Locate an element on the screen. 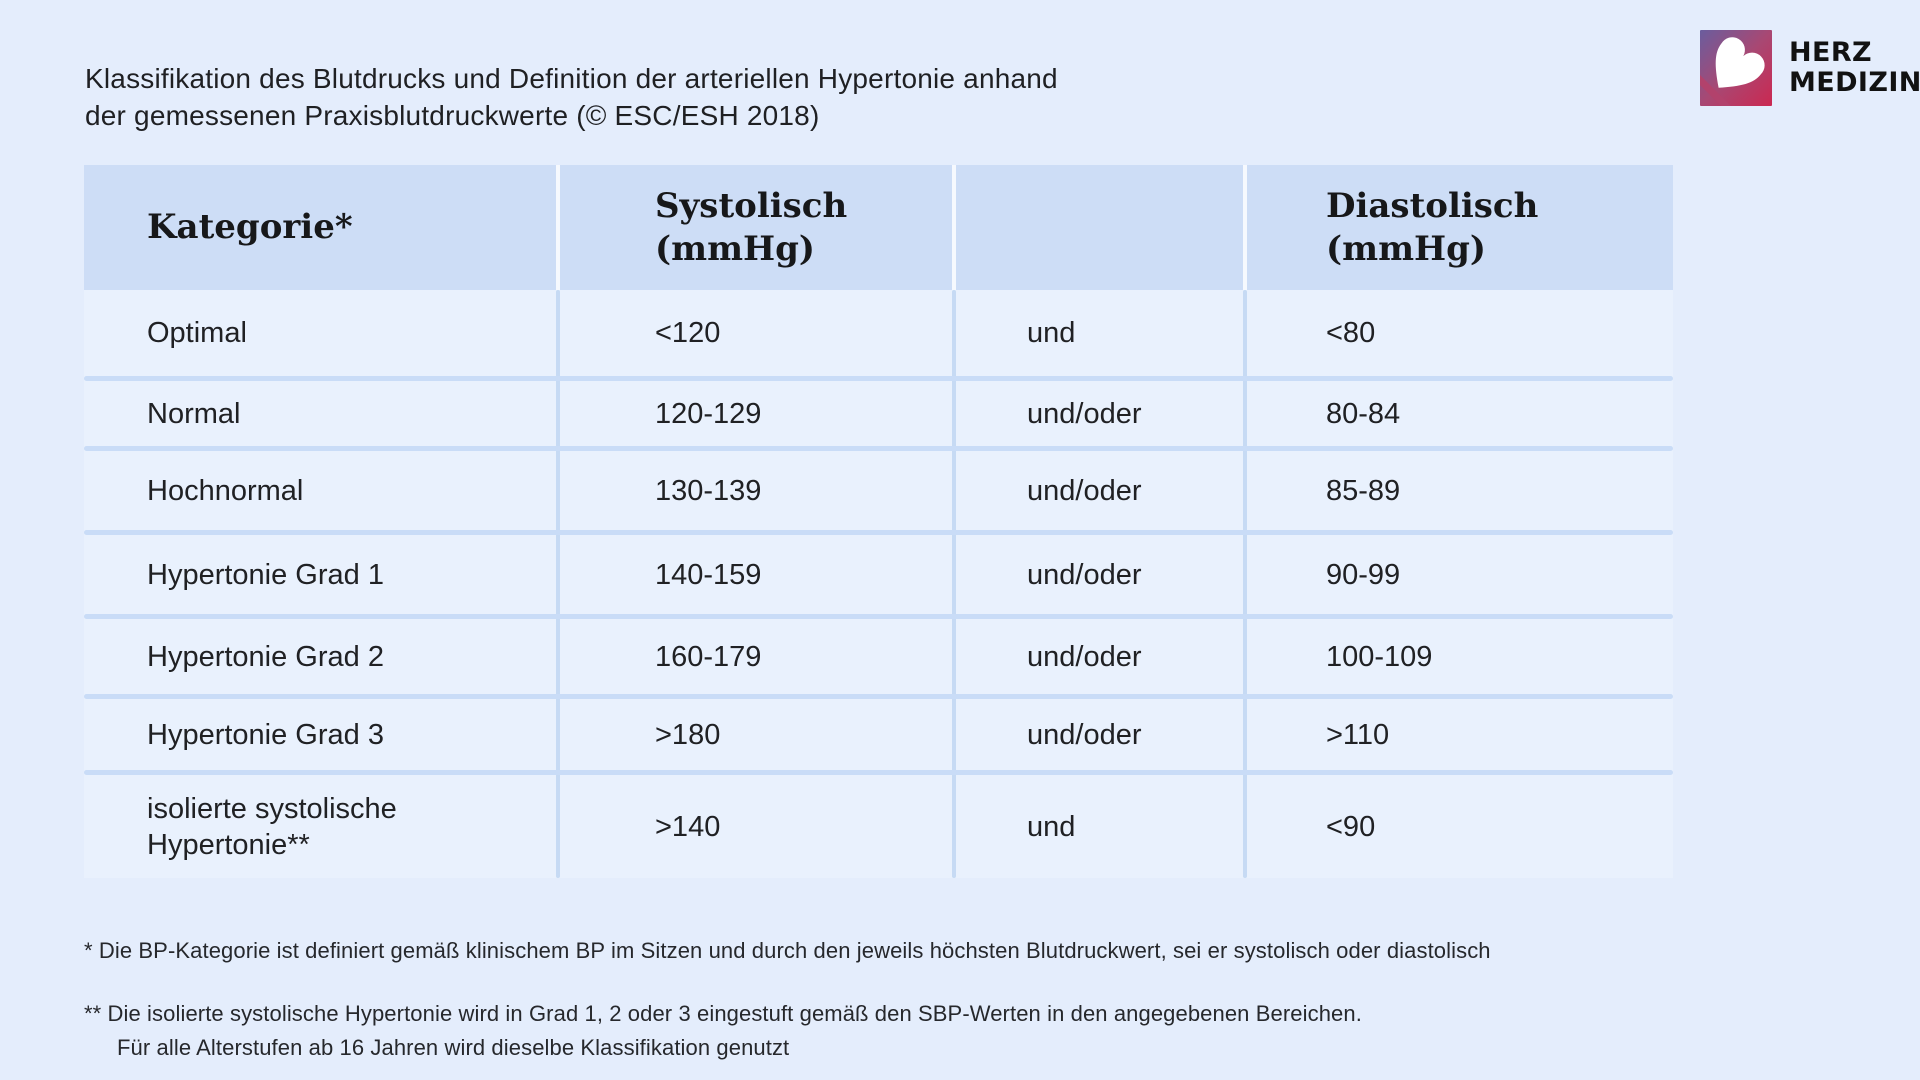  brand-line-1: HERZ is located at coordinates (1831, 52).